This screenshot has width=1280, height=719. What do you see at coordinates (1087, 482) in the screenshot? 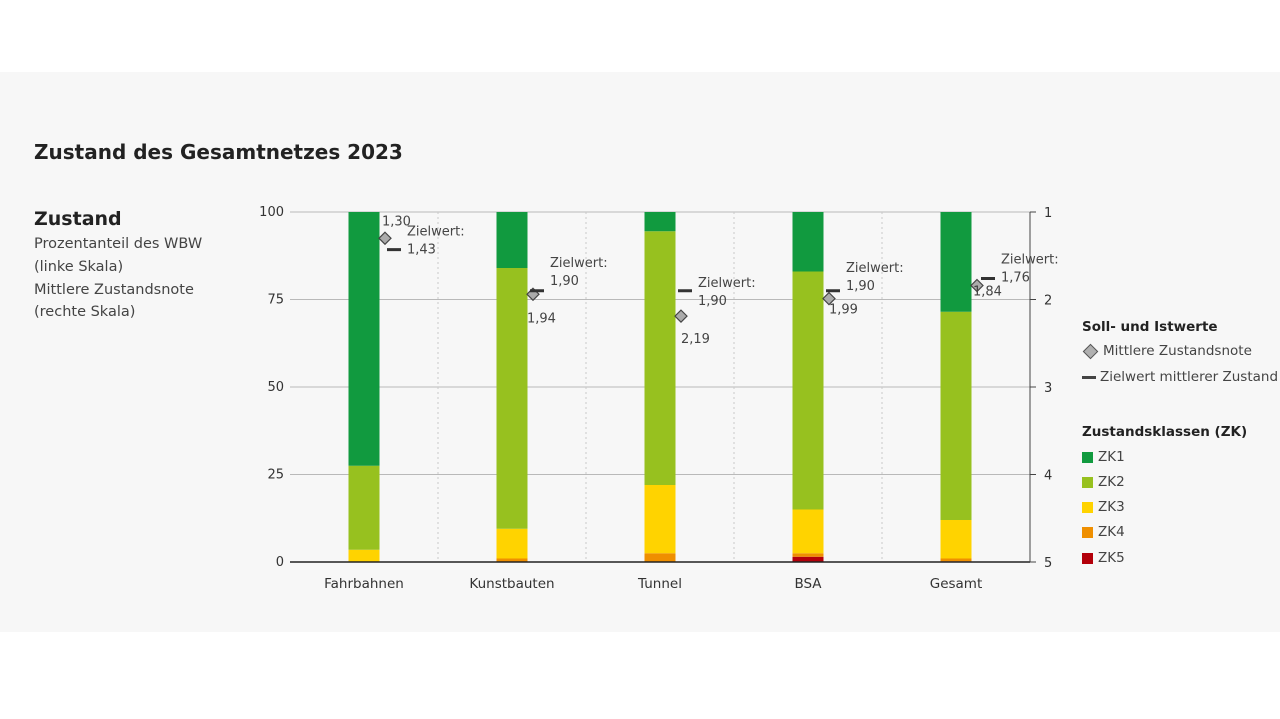
I see `zk2-swatch` at bounding box center [1087, 482].